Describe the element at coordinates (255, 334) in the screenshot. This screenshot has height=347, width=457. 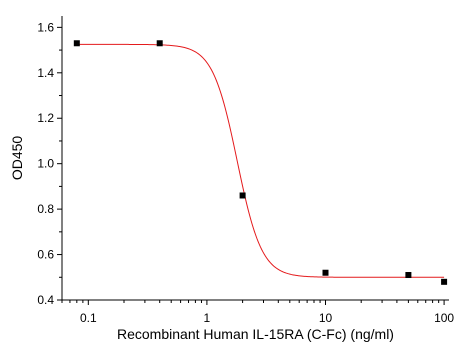
I see `x-axis-title: Recombinant Human IL-15RA (C-Fc) (ng/ml)` at that location.